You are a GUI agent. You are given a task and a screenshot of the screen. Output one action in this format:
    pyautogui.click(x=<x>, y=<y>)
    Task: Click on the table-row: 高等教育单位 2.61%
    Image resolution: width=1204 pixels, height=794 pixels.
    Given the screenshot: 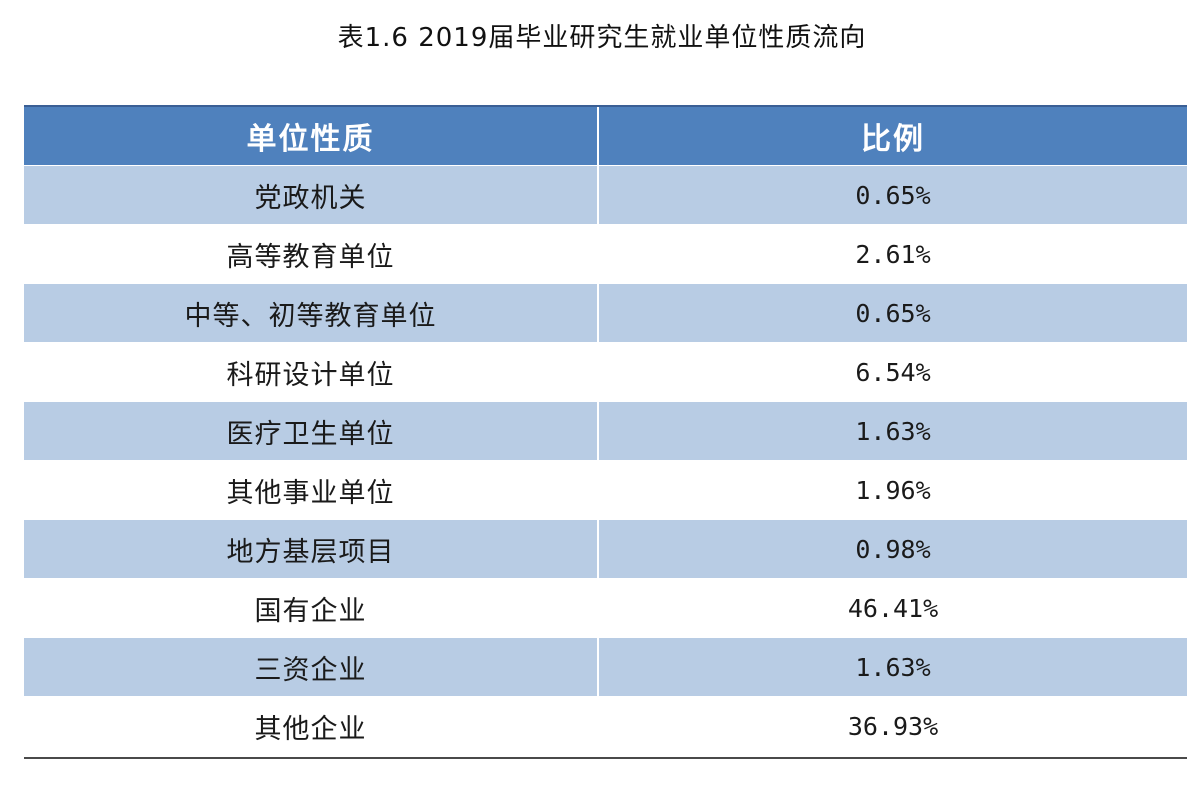 What is the action you would take?
    pyautogui.click(x=605, y=254)
    